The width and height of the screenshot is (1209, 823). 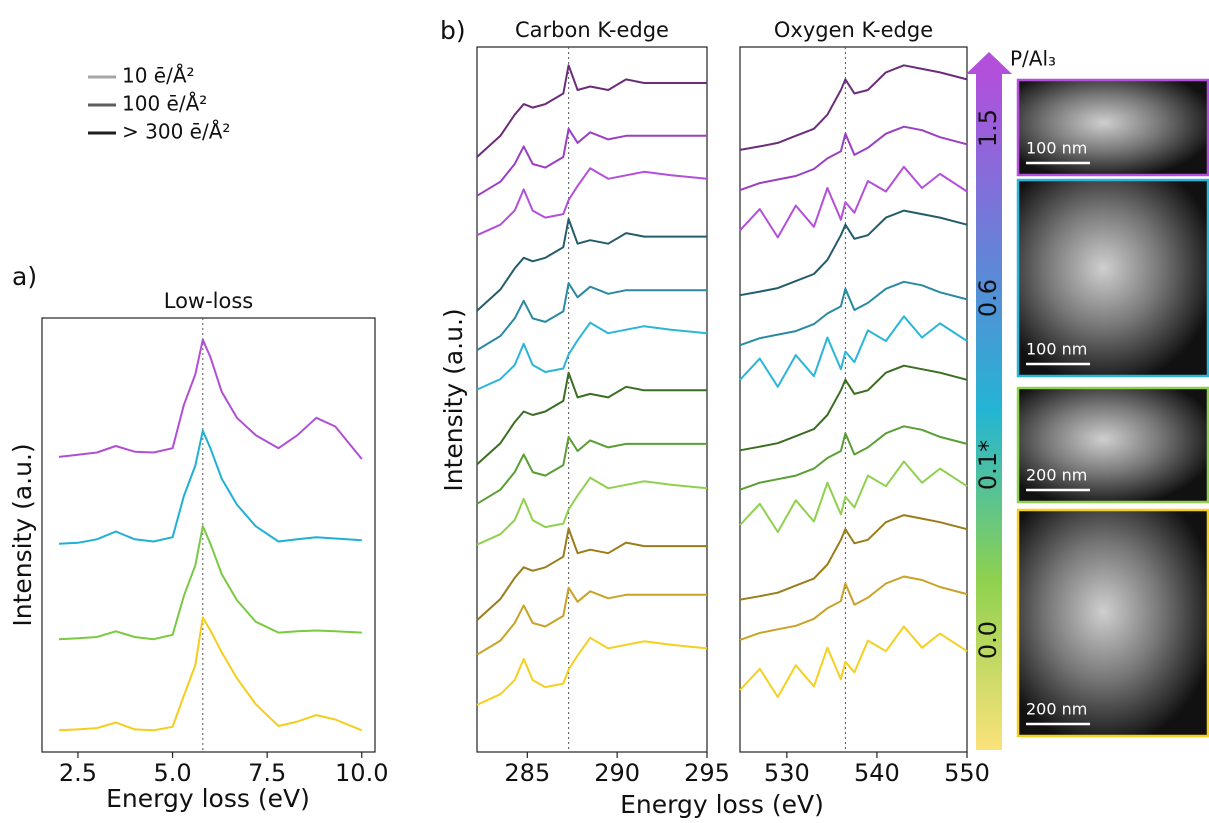 I want to click on x-tick-label: 7.5, so click(x=267, y=773).